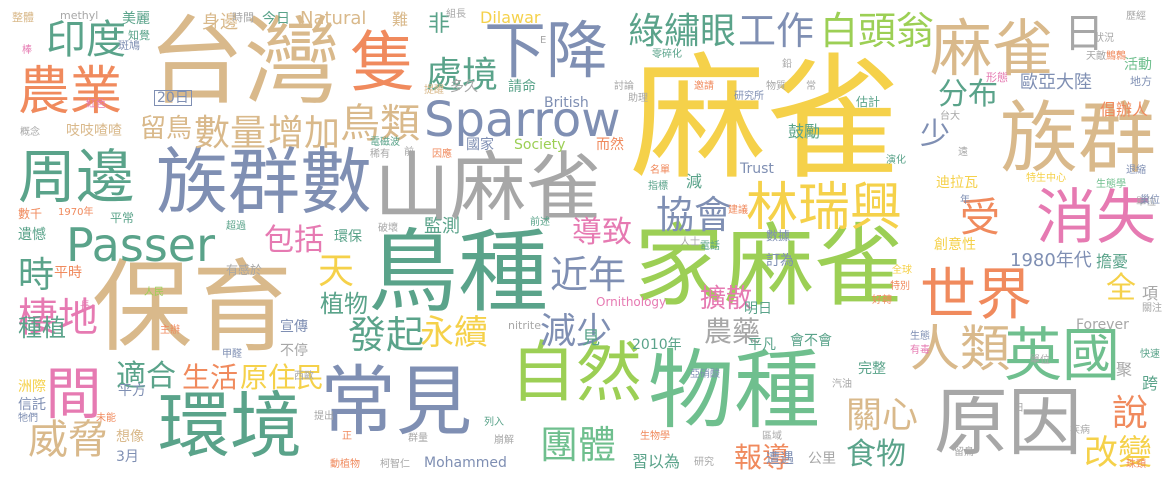  Describe the element at coordinates (388, 228) in the screenshot. I see `word-破壞: 破壞` at that location.